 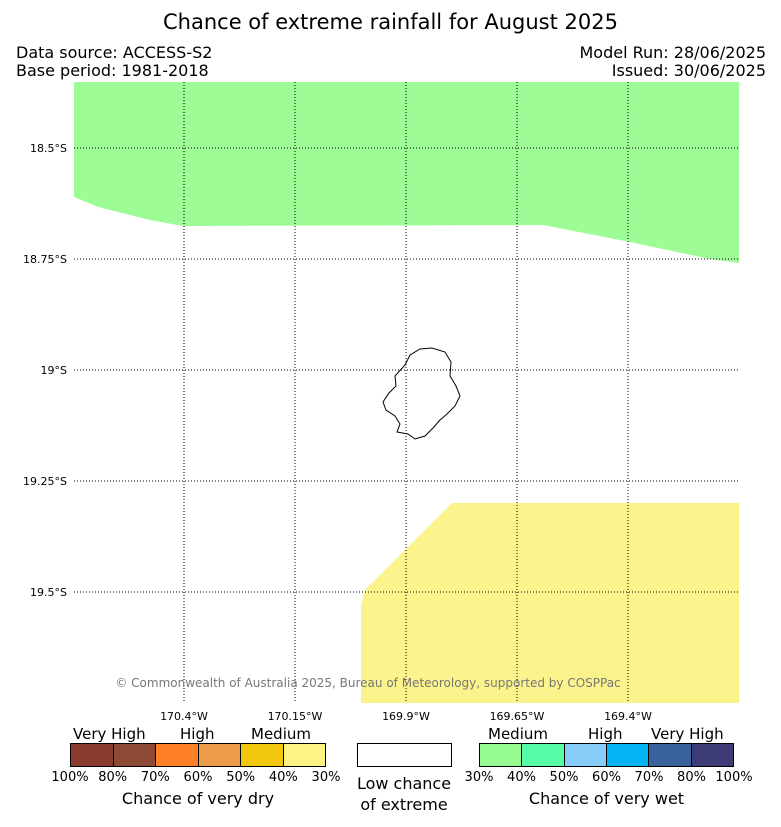 I want to click on dry-tick-label: 70%, so click(x=155, y=777).